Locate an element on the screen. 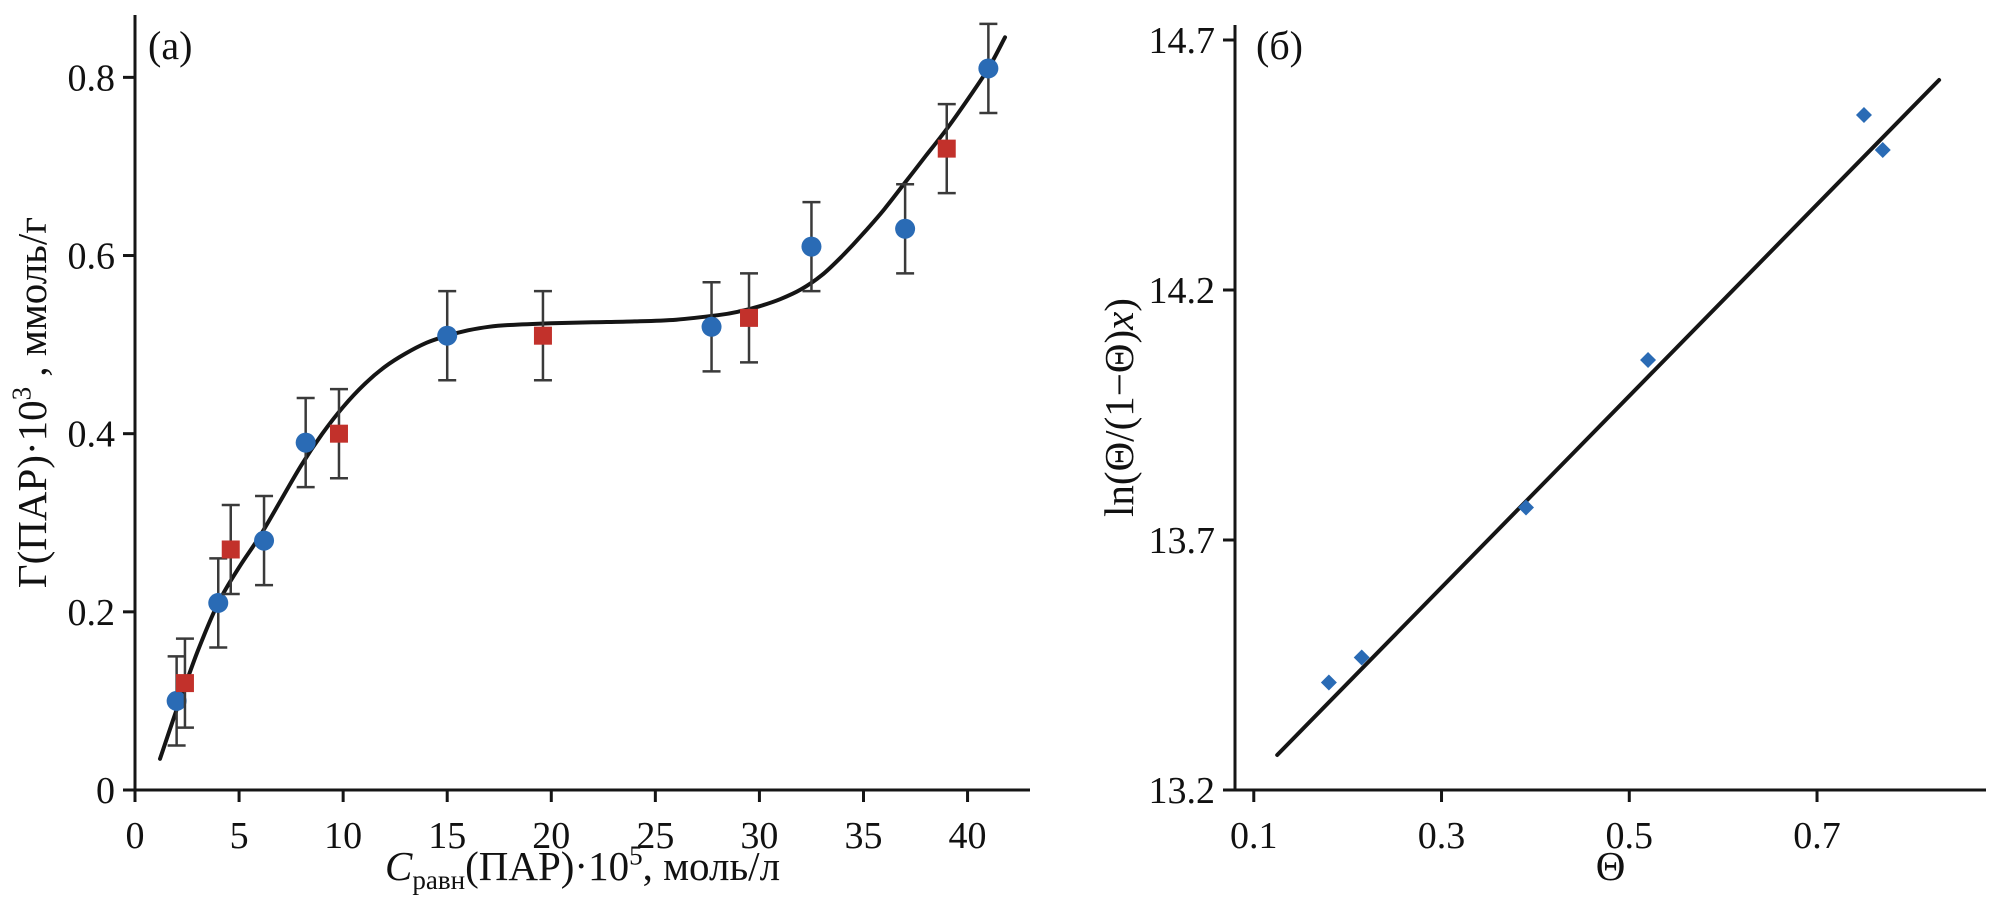  x-tick-label: 35 is located at coordinates (863, 836).